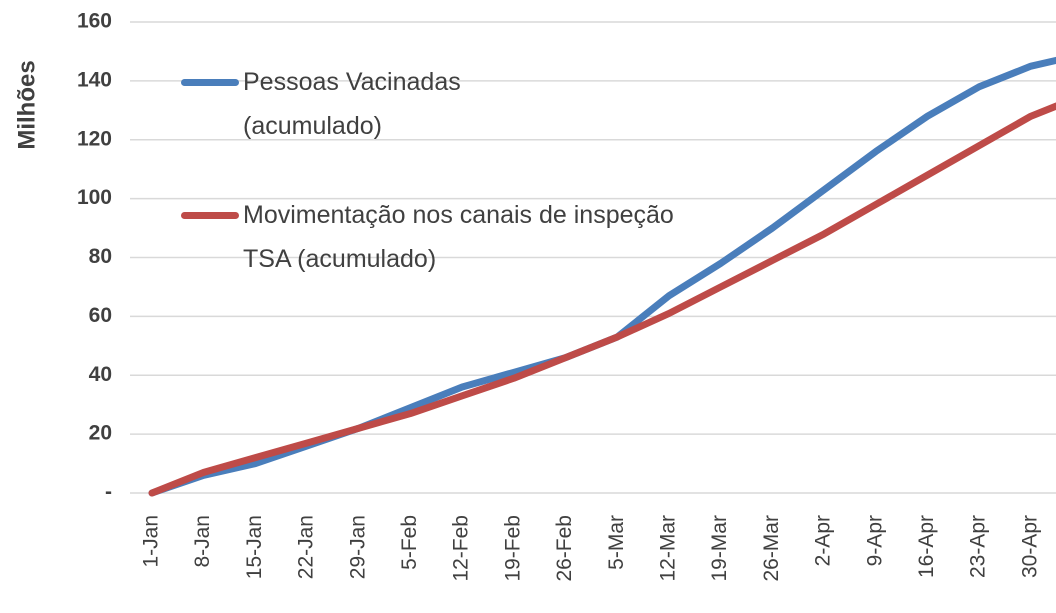 The width and height of the screenshot is (1056, 613). I want to click on x-tick-label: 15-Jan, so click(254, 547).